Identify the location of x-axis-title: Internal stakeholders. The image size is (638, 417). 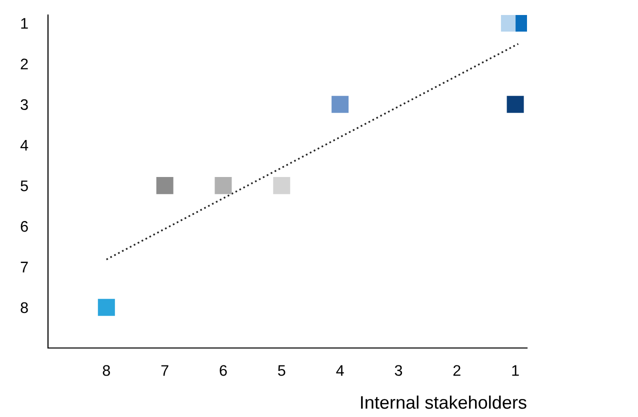
(443, 402).